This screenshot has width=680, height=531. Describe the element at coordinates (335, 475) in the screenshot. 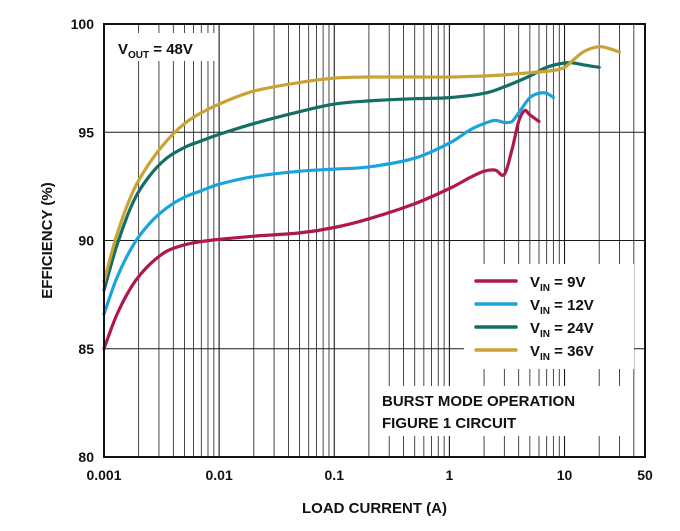

I see `x-tick-label: 0.1` at that location.